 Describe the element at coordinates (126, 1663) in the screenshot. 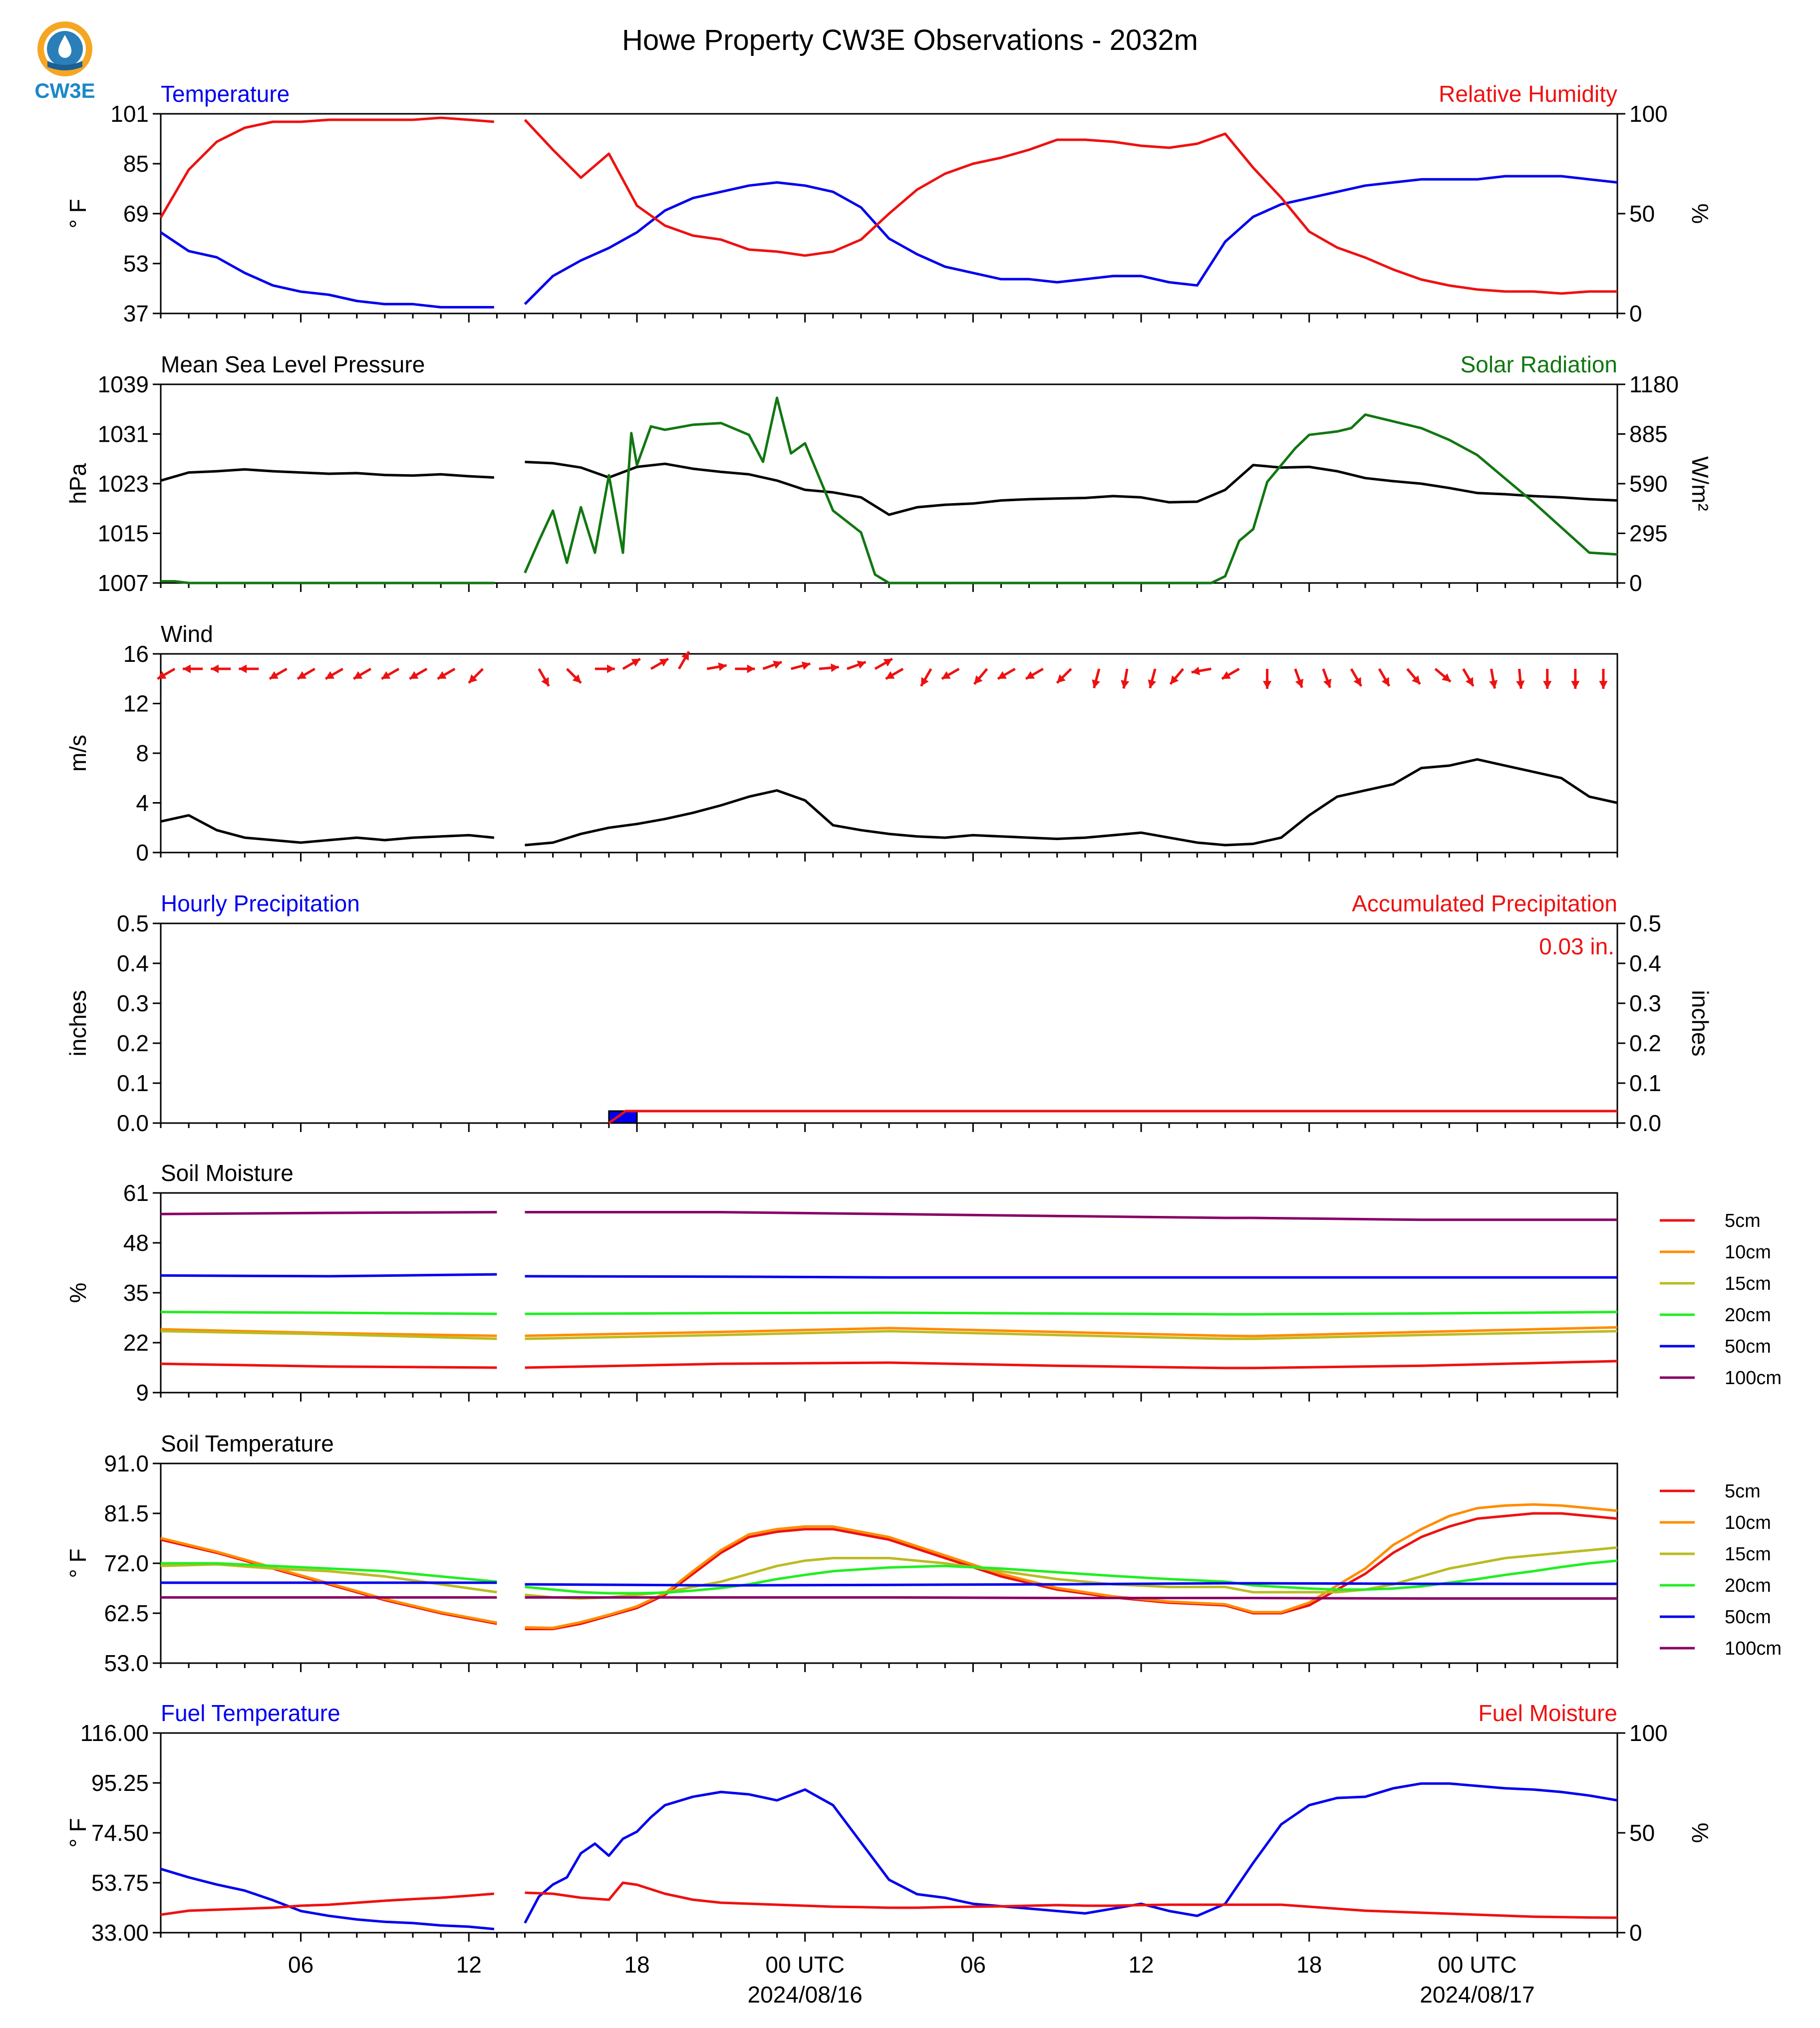

I see `y-tick-label-left: 53.0` at that location.